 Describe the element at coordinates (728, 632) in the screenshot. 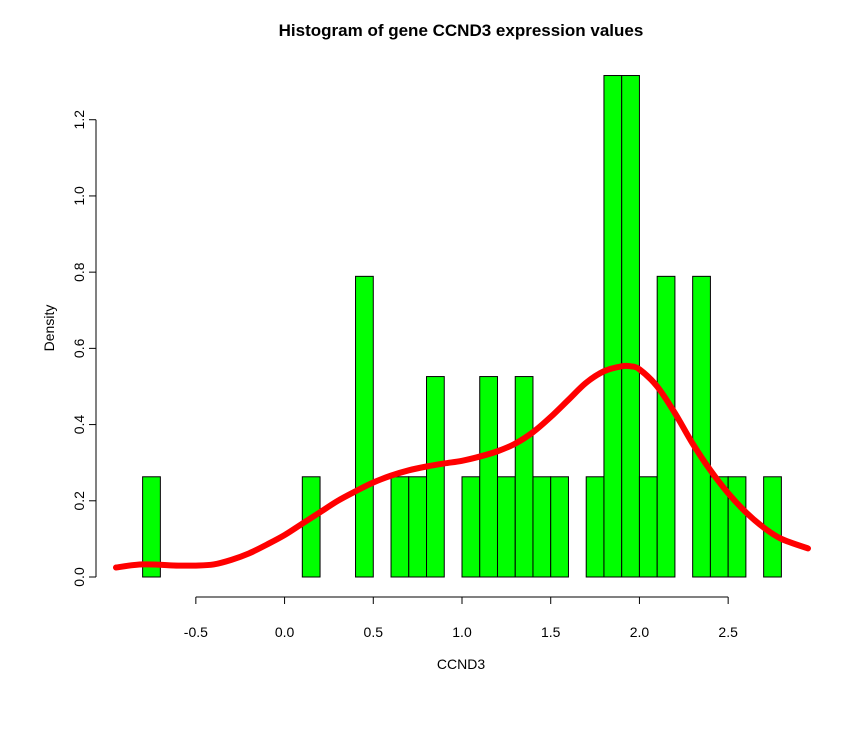

I see `x-tick-label: 2.5` at that location.